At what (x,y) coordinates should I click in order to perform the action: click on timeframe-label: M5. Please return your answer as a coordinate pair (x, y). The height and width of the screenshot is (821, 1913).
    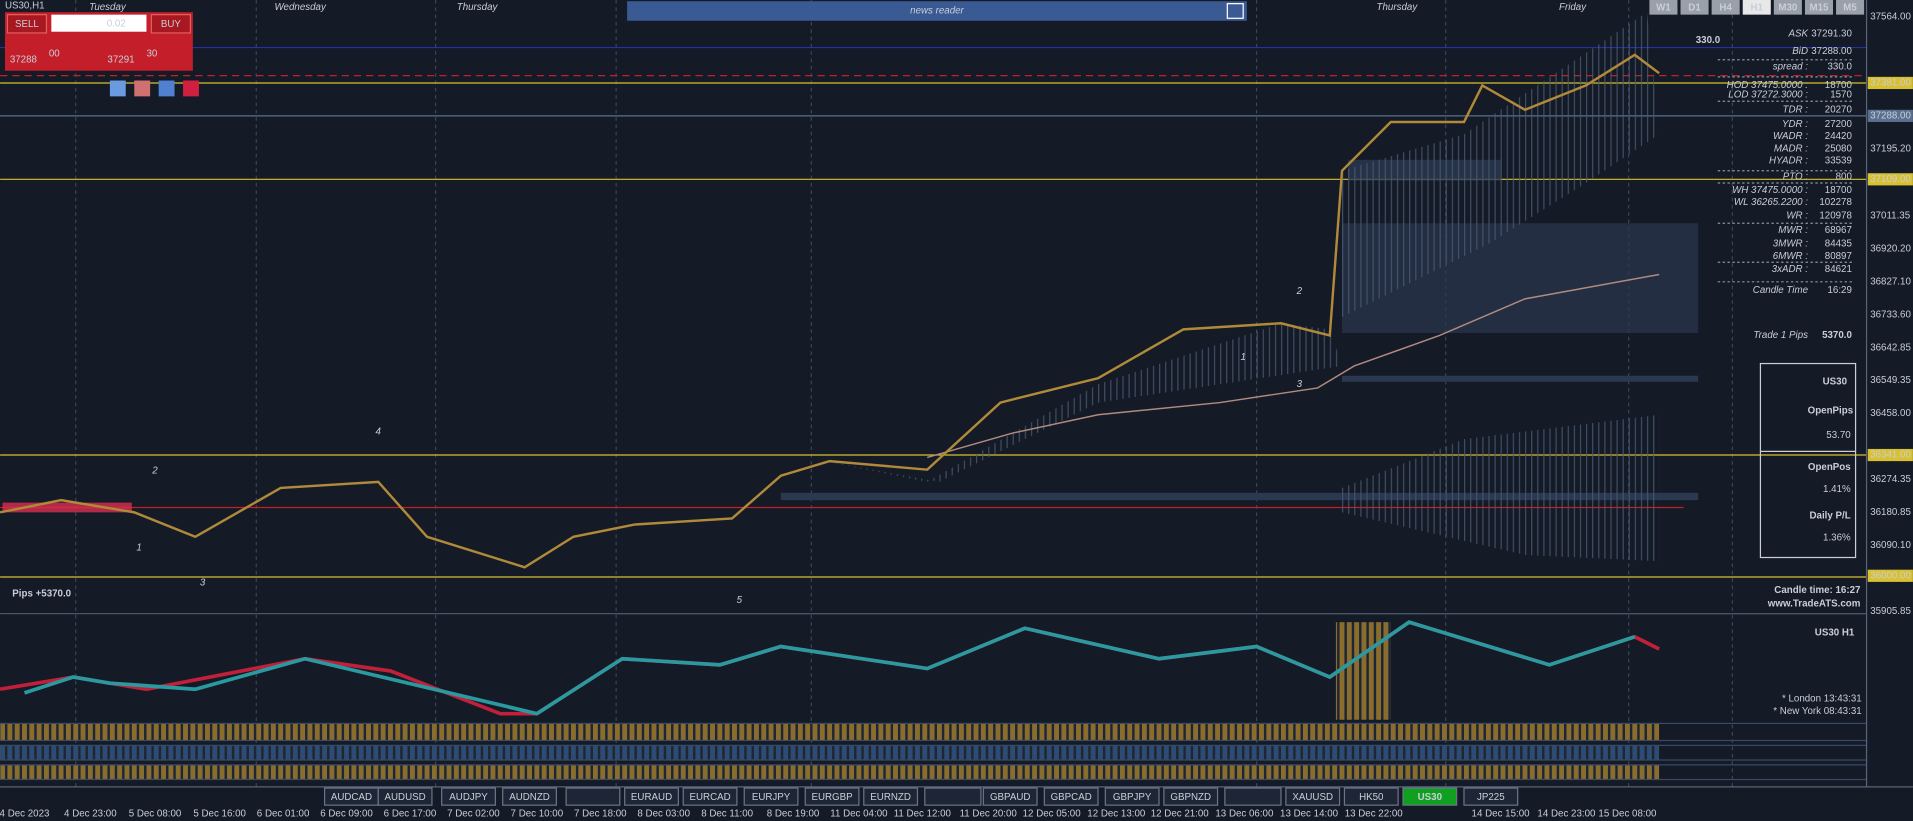
    Looking at the image, I should click on (1850, 8).